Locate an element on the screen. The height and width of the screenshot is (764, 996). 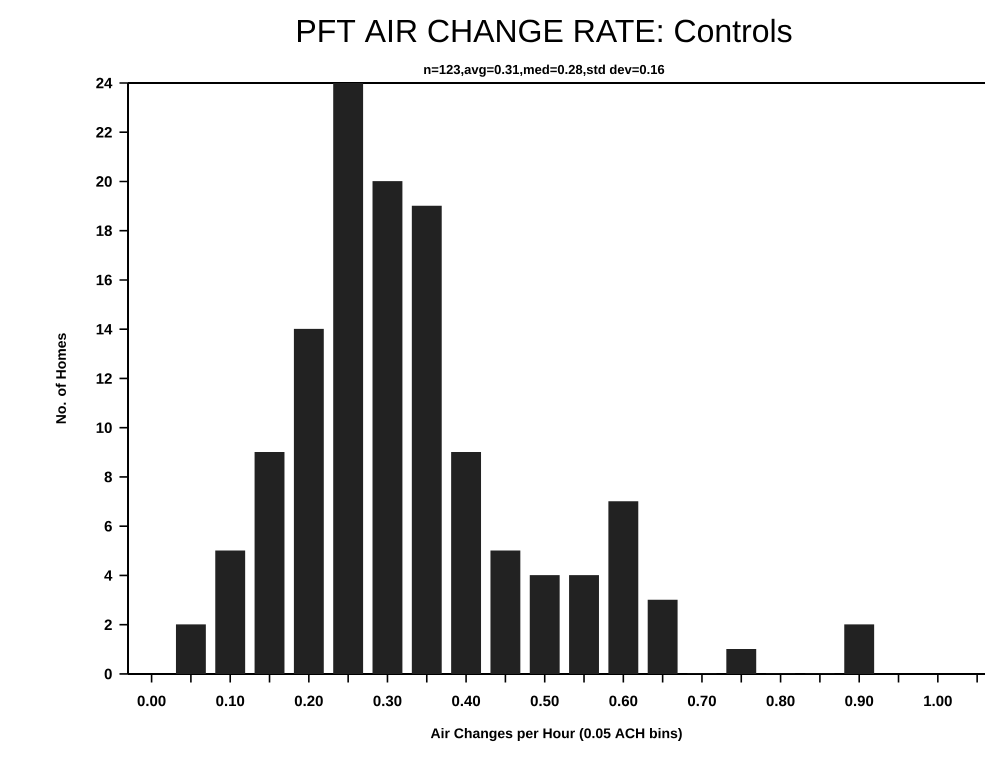
y-tick-label: 14 is located at coordinates (104, 329).